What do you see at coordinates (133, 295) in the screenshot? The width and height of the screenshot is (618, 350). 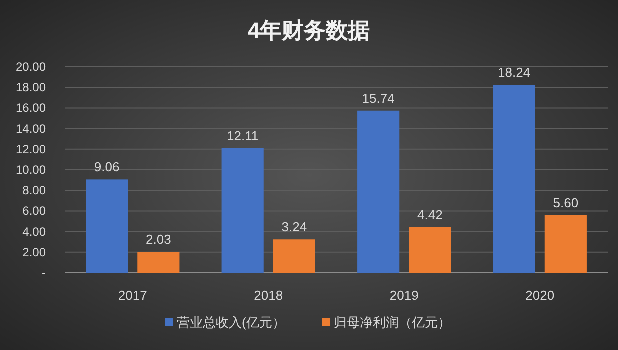 I see `x-tick-label: 2017` at bounding box center [133, 295].